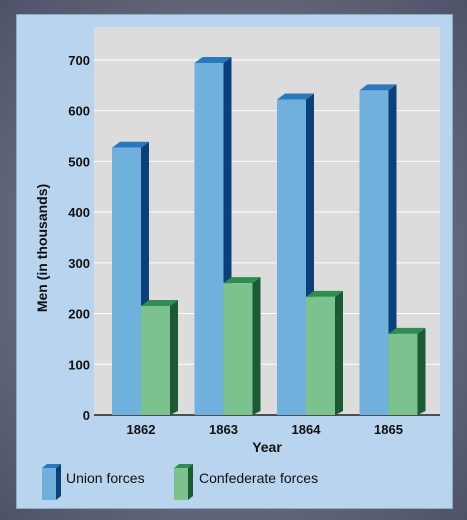  I want to click on legend: Union forces Confederate forces, so click(180, 482).